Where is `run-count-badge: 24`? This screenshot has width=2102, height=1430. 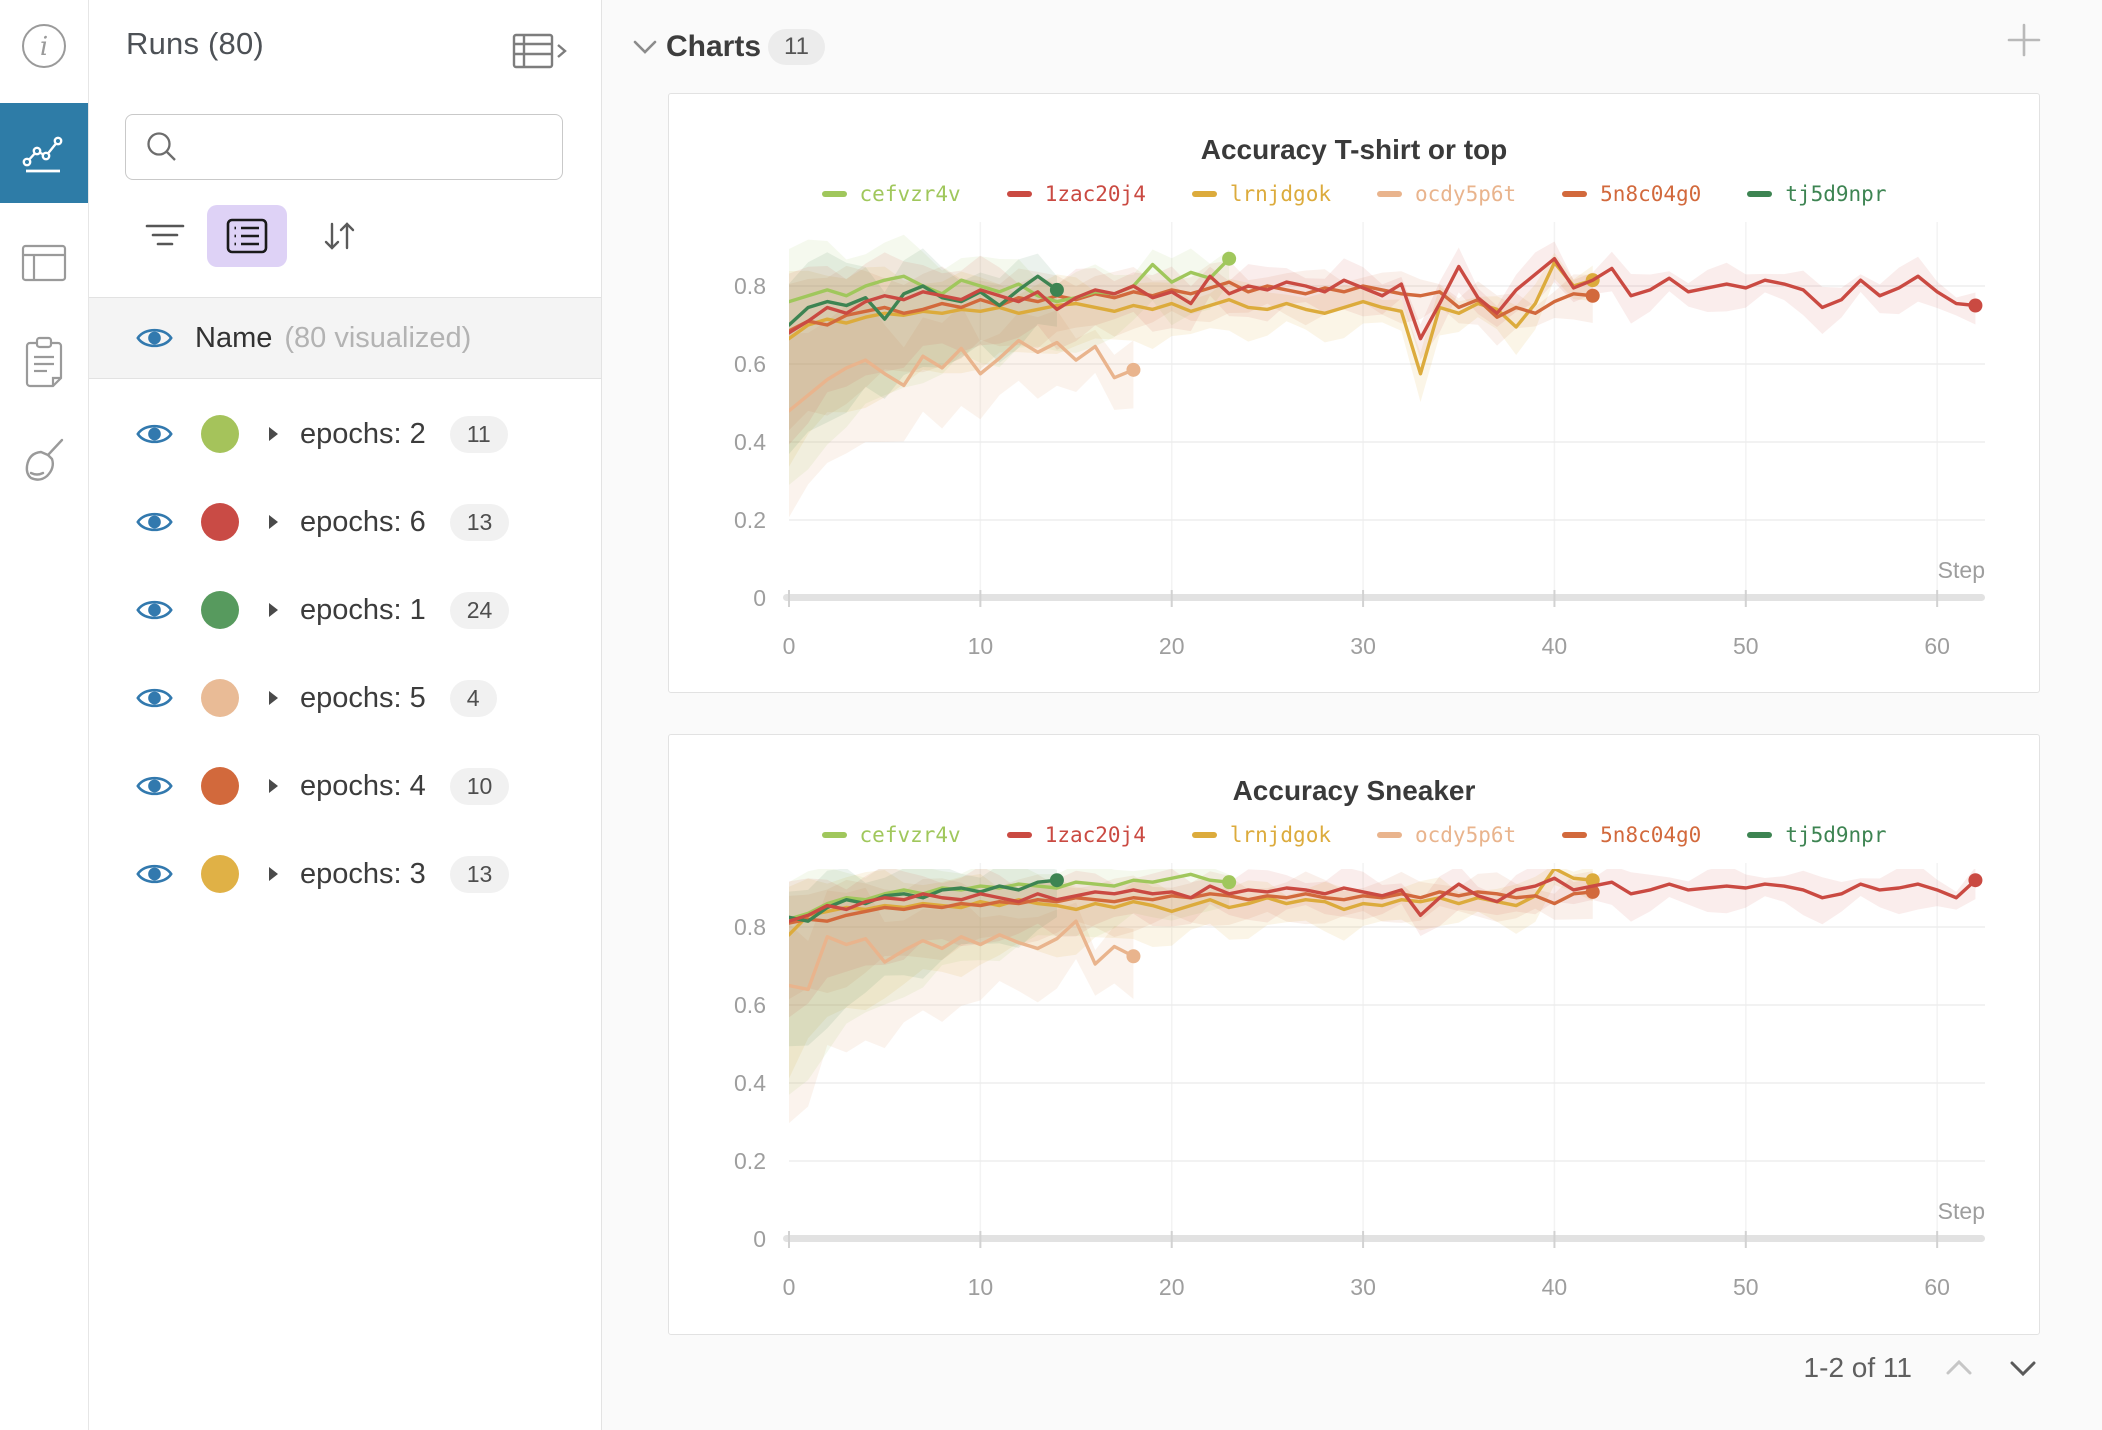 run-count-badge: 24 is located at coordinates (479, 610).